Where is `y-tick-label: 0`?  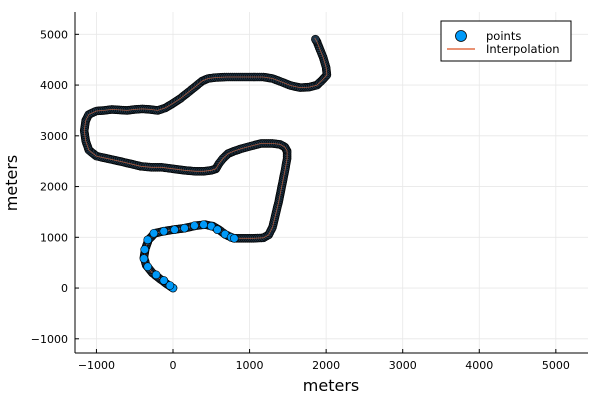 y-tick-label: 0 is located at coordinates (64, 288).